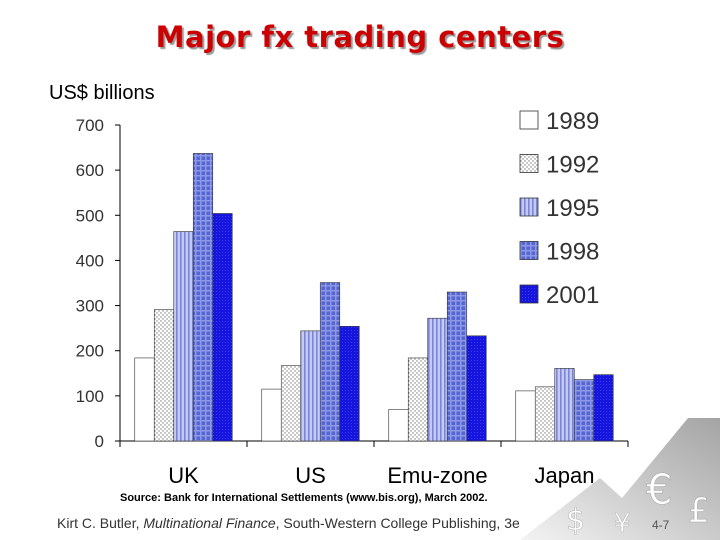 Image resolution: width=720 pixels, height=540 pixels. What do you see at coordinates (164, 375) in the screenshot?
I see `bar-1992-uk` at bounding box center [164, 375].